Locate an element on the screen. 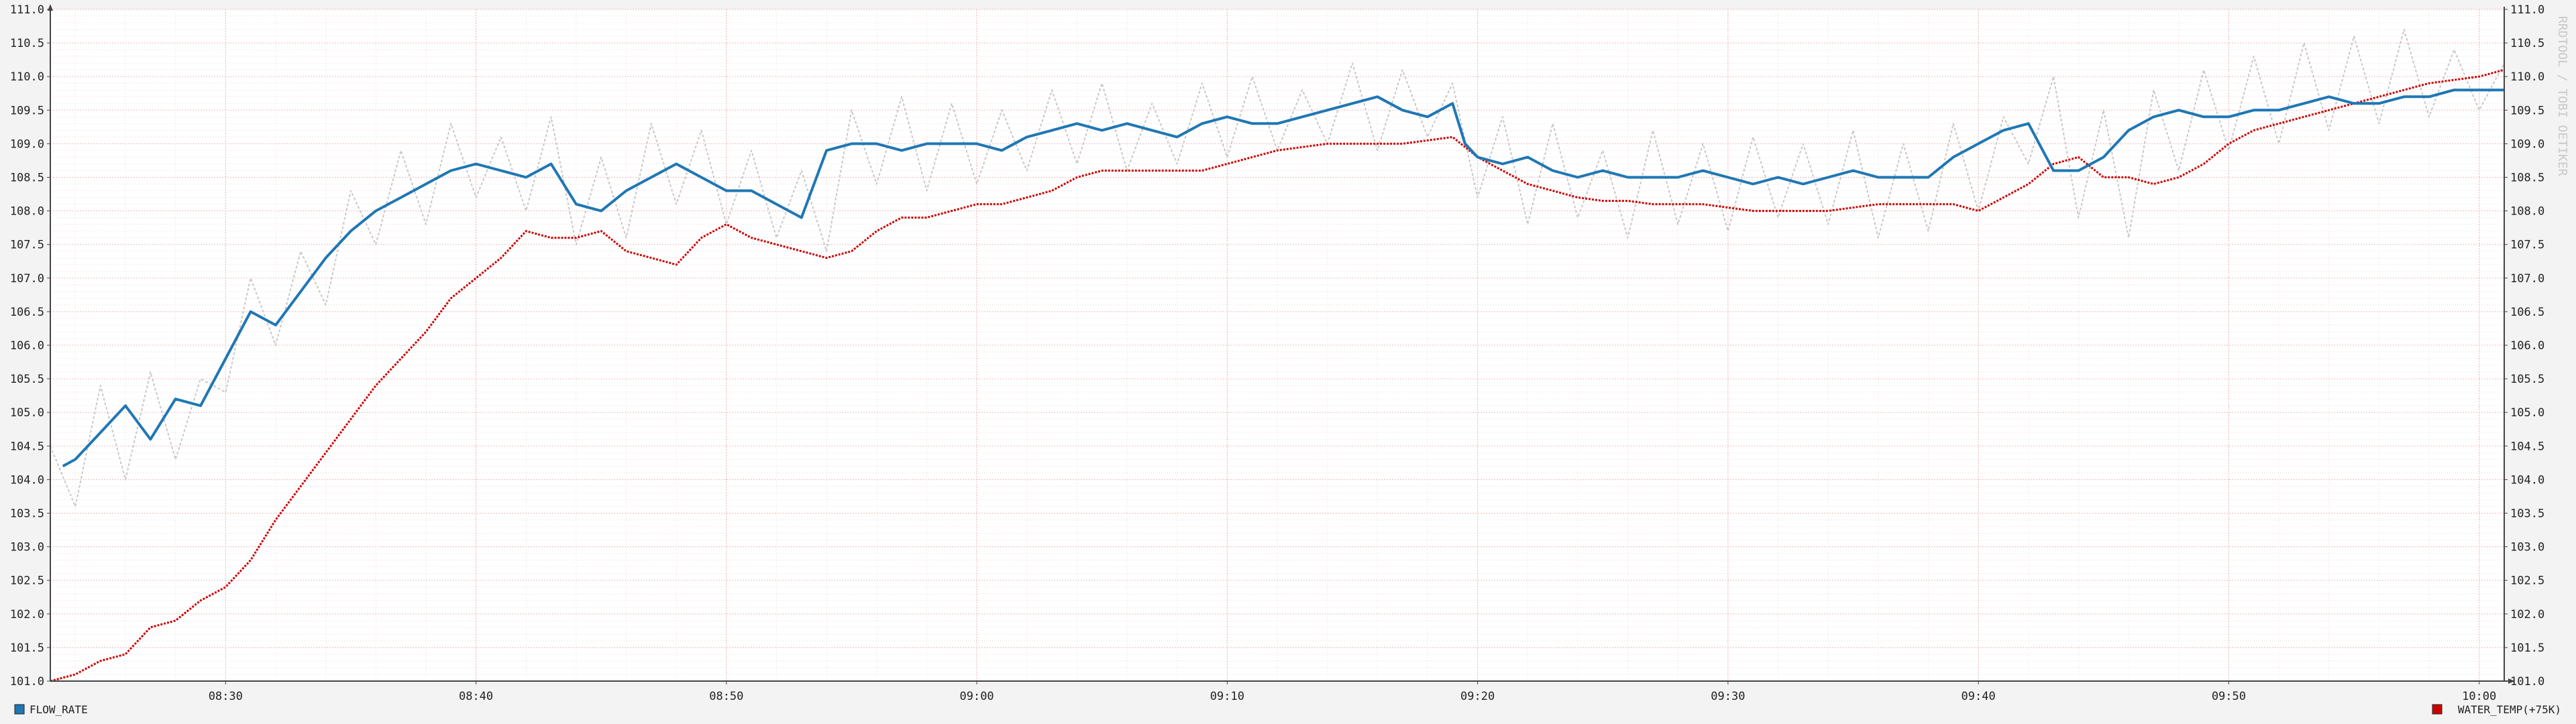 The image size is (2576, 724). x-tick-label: 08:50 is located at coordinates (726, 696).